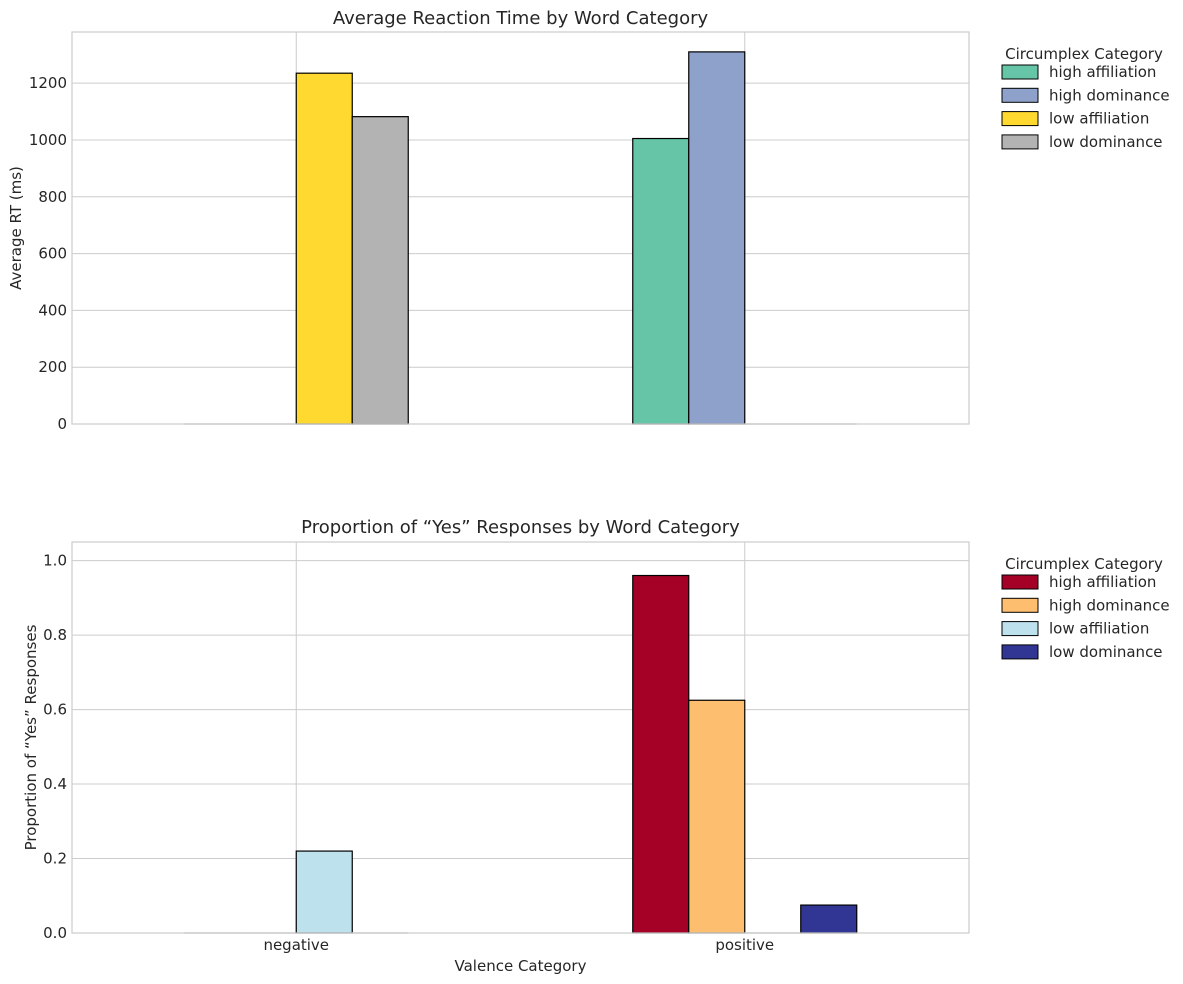 The image size is (1183, 984). What do you see at coordinates (55, 635) in the screenshot?
I see `y-tick-label: 0.8` at bounding box center [55, 635].